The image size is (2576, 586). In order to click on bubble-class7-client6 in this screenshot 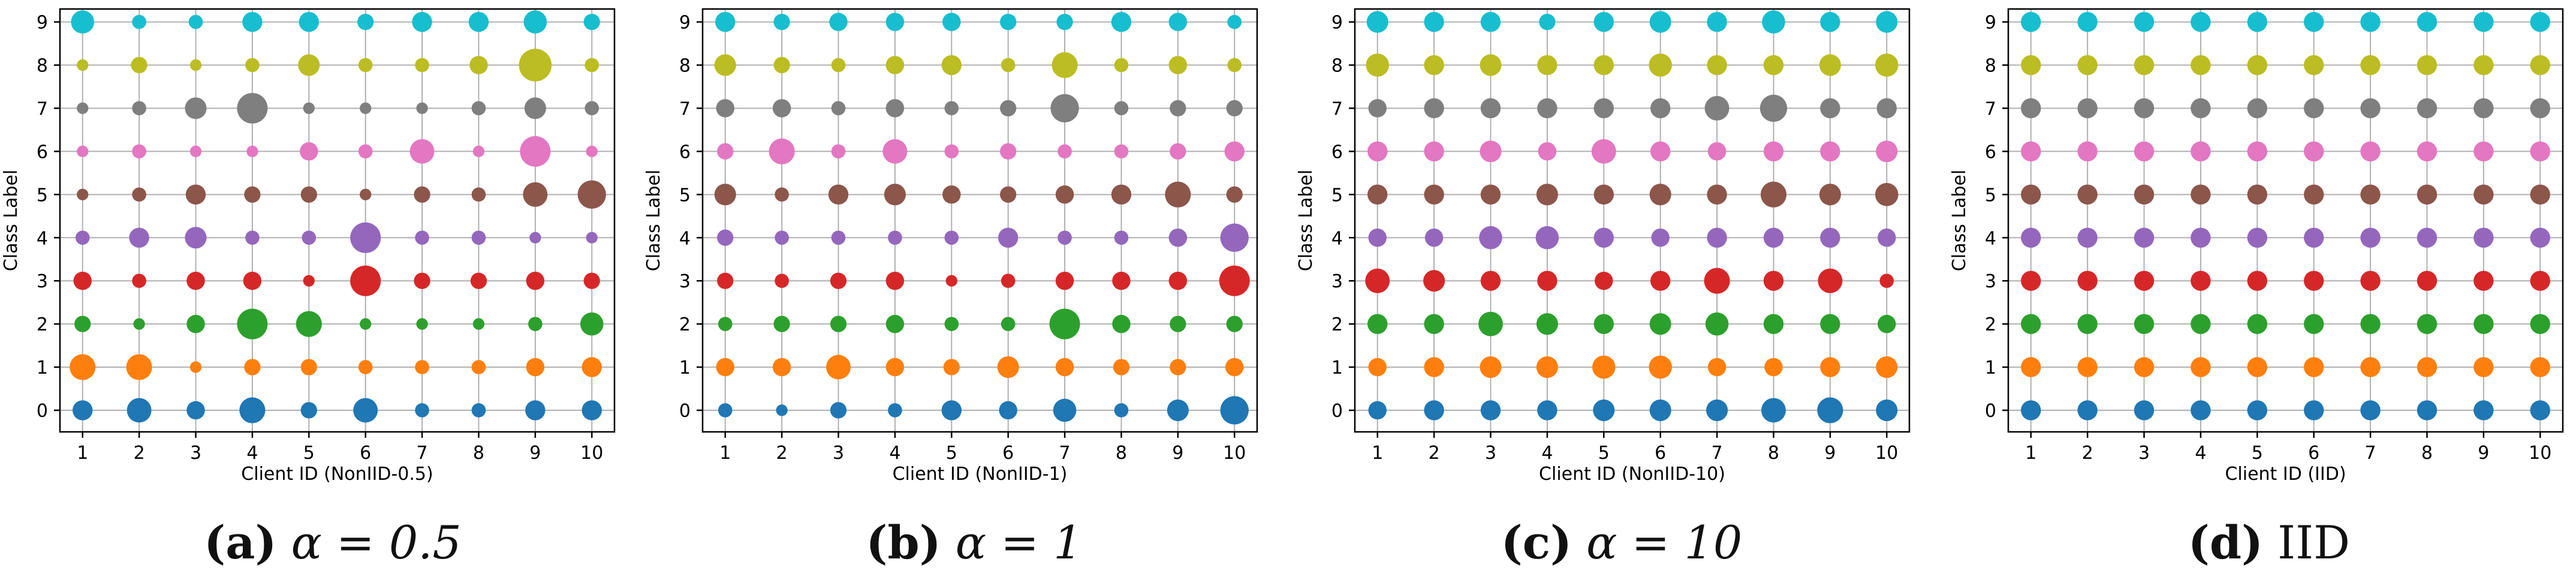, I will do `click(1009, 109)`.